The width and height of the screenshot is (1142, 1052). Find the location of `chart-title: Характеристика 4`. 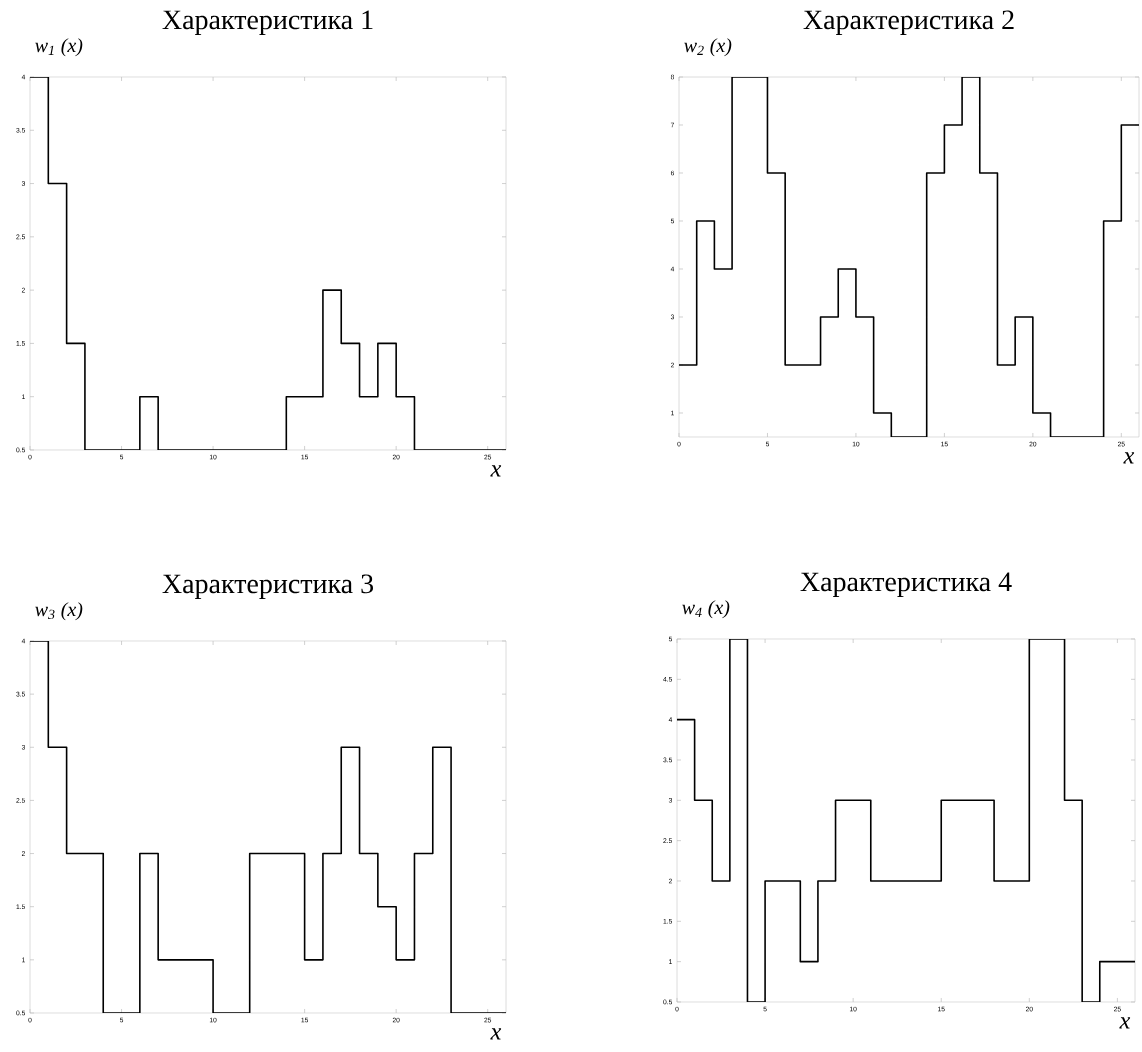

chart-title: Характеристика 4 is located at coordinates (906, 584).